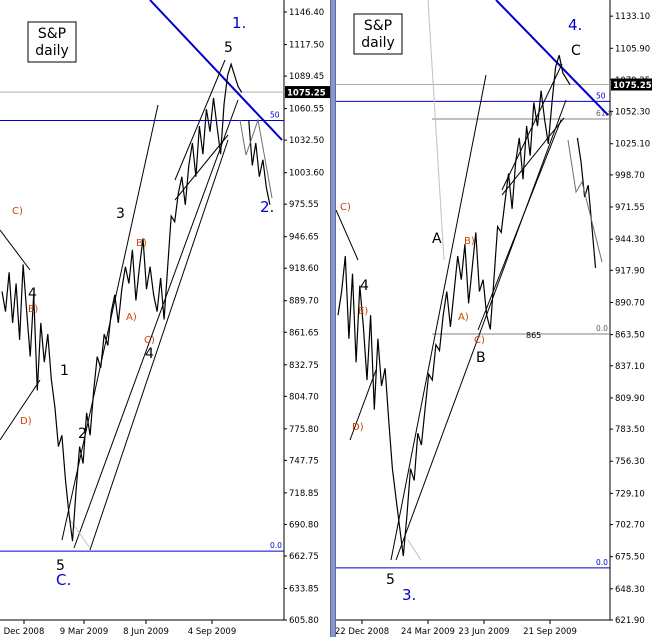 Image resolution: width=652 pixels, height=641 pixels. Describe the element at coordinates (632, 113) in the screenshot. I see `y-tick-label: 1052.30` at that location.